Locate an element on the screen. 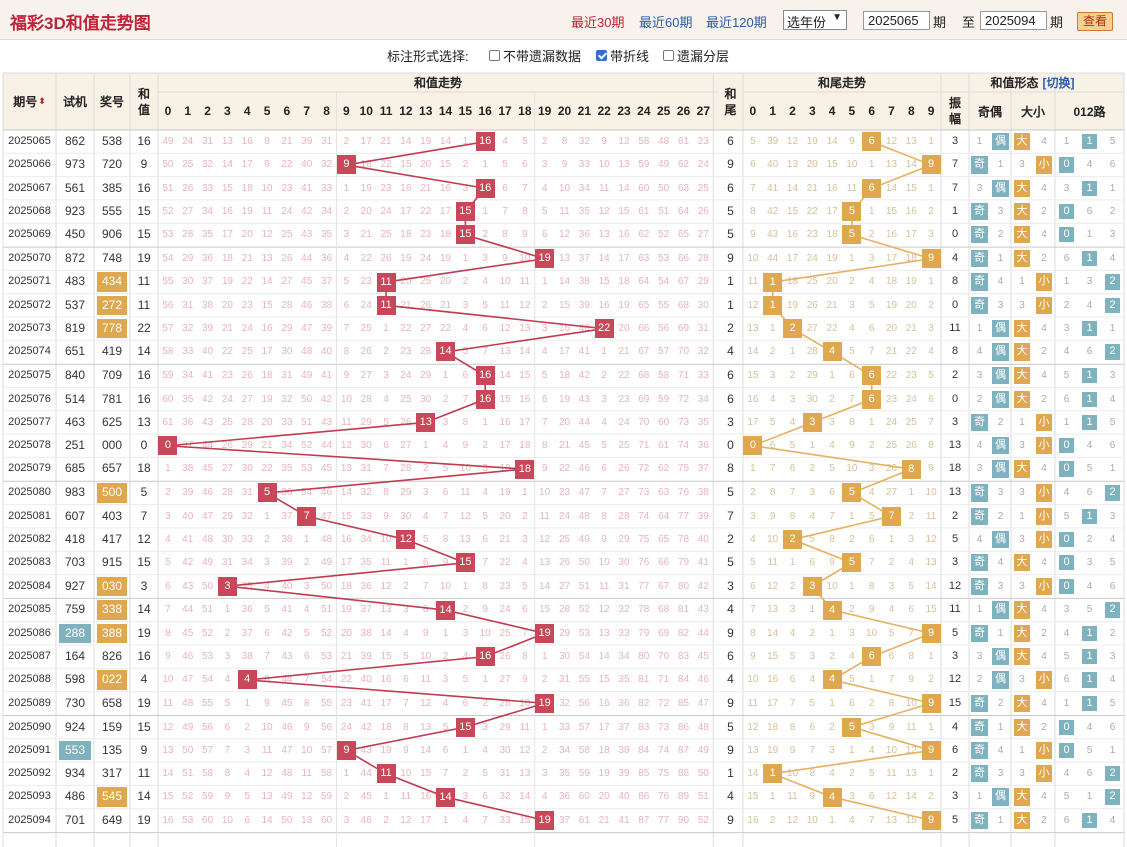 The width and height of the screenshot is (1127, 847). odd-even-miss: 1 is located at coordinates (1000, 259).